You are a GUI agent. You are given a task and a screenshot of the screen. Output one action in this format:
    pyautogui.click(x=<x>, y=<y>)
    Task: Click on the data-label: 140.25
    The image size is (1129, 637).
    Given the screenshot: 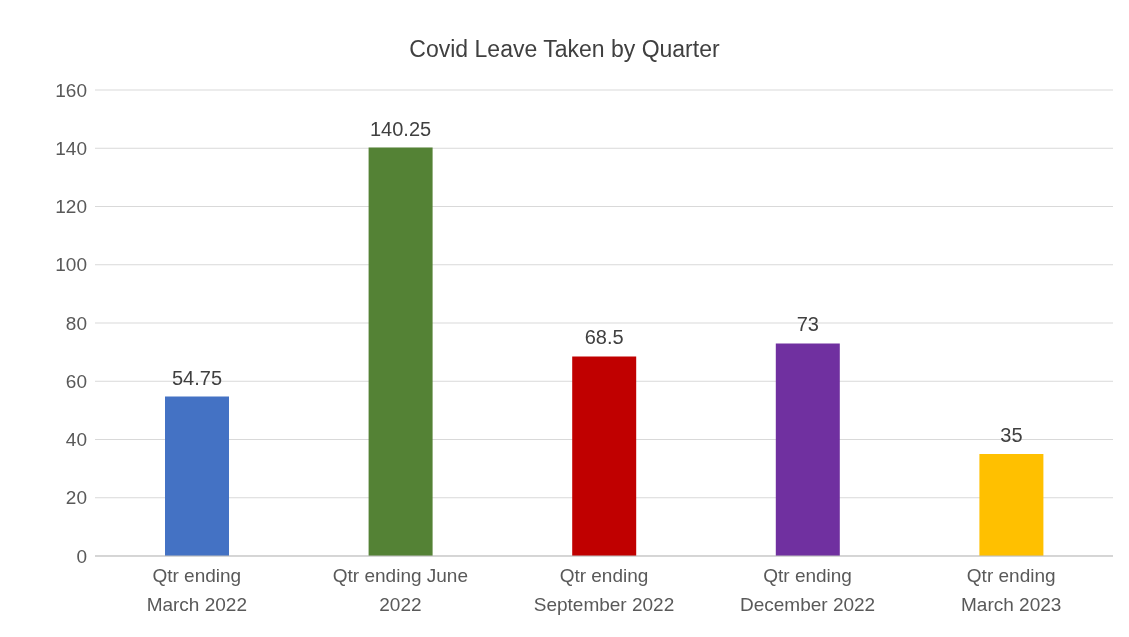 What is the action you would take?
    pyautogui.click(x=401, y=128)
    